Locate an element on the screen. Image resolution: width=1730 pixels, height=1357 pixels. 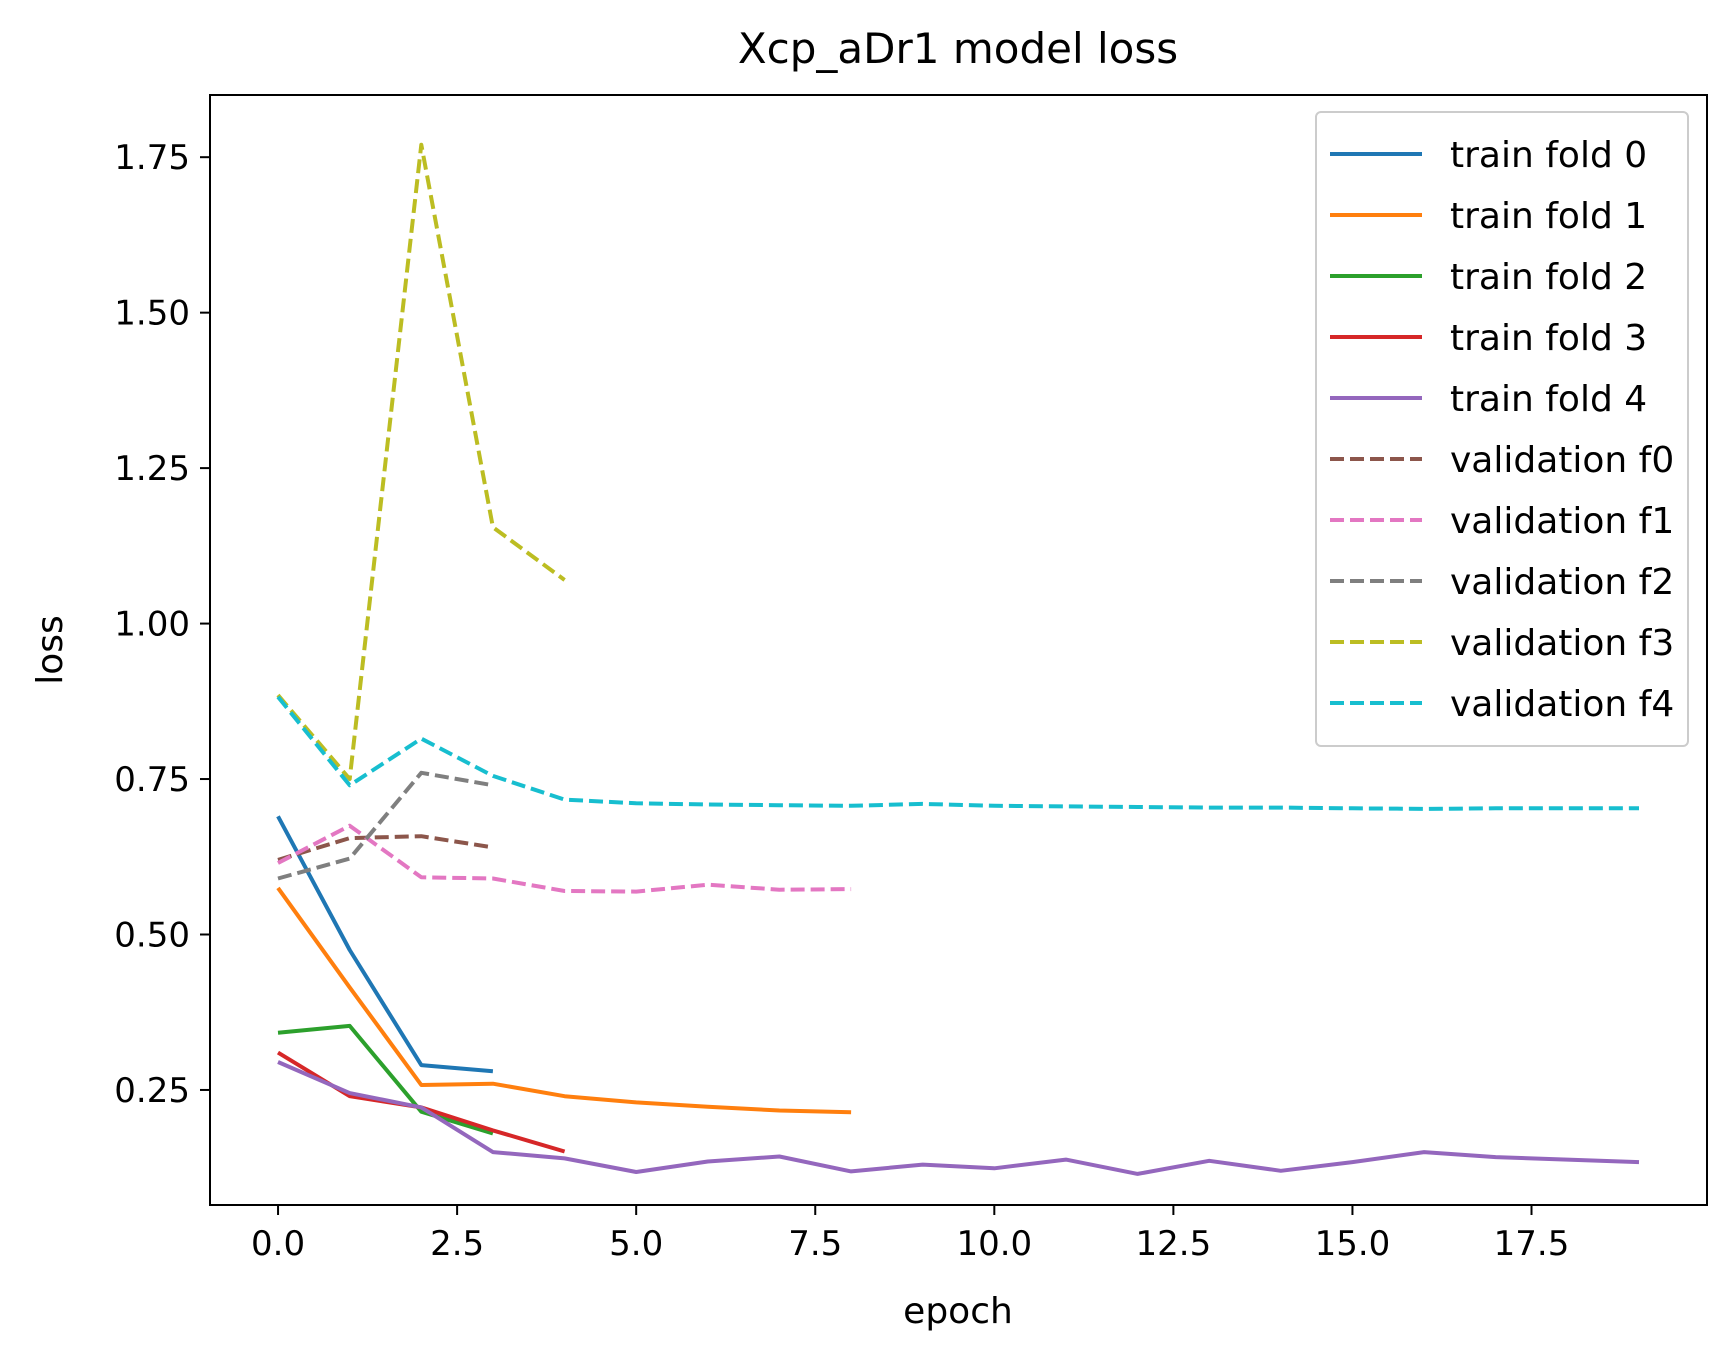
y-axis-ticks: 0.25 0.50 0.75 1.00 1.25 1.50 1.75 is located at coordinates (162, 624).